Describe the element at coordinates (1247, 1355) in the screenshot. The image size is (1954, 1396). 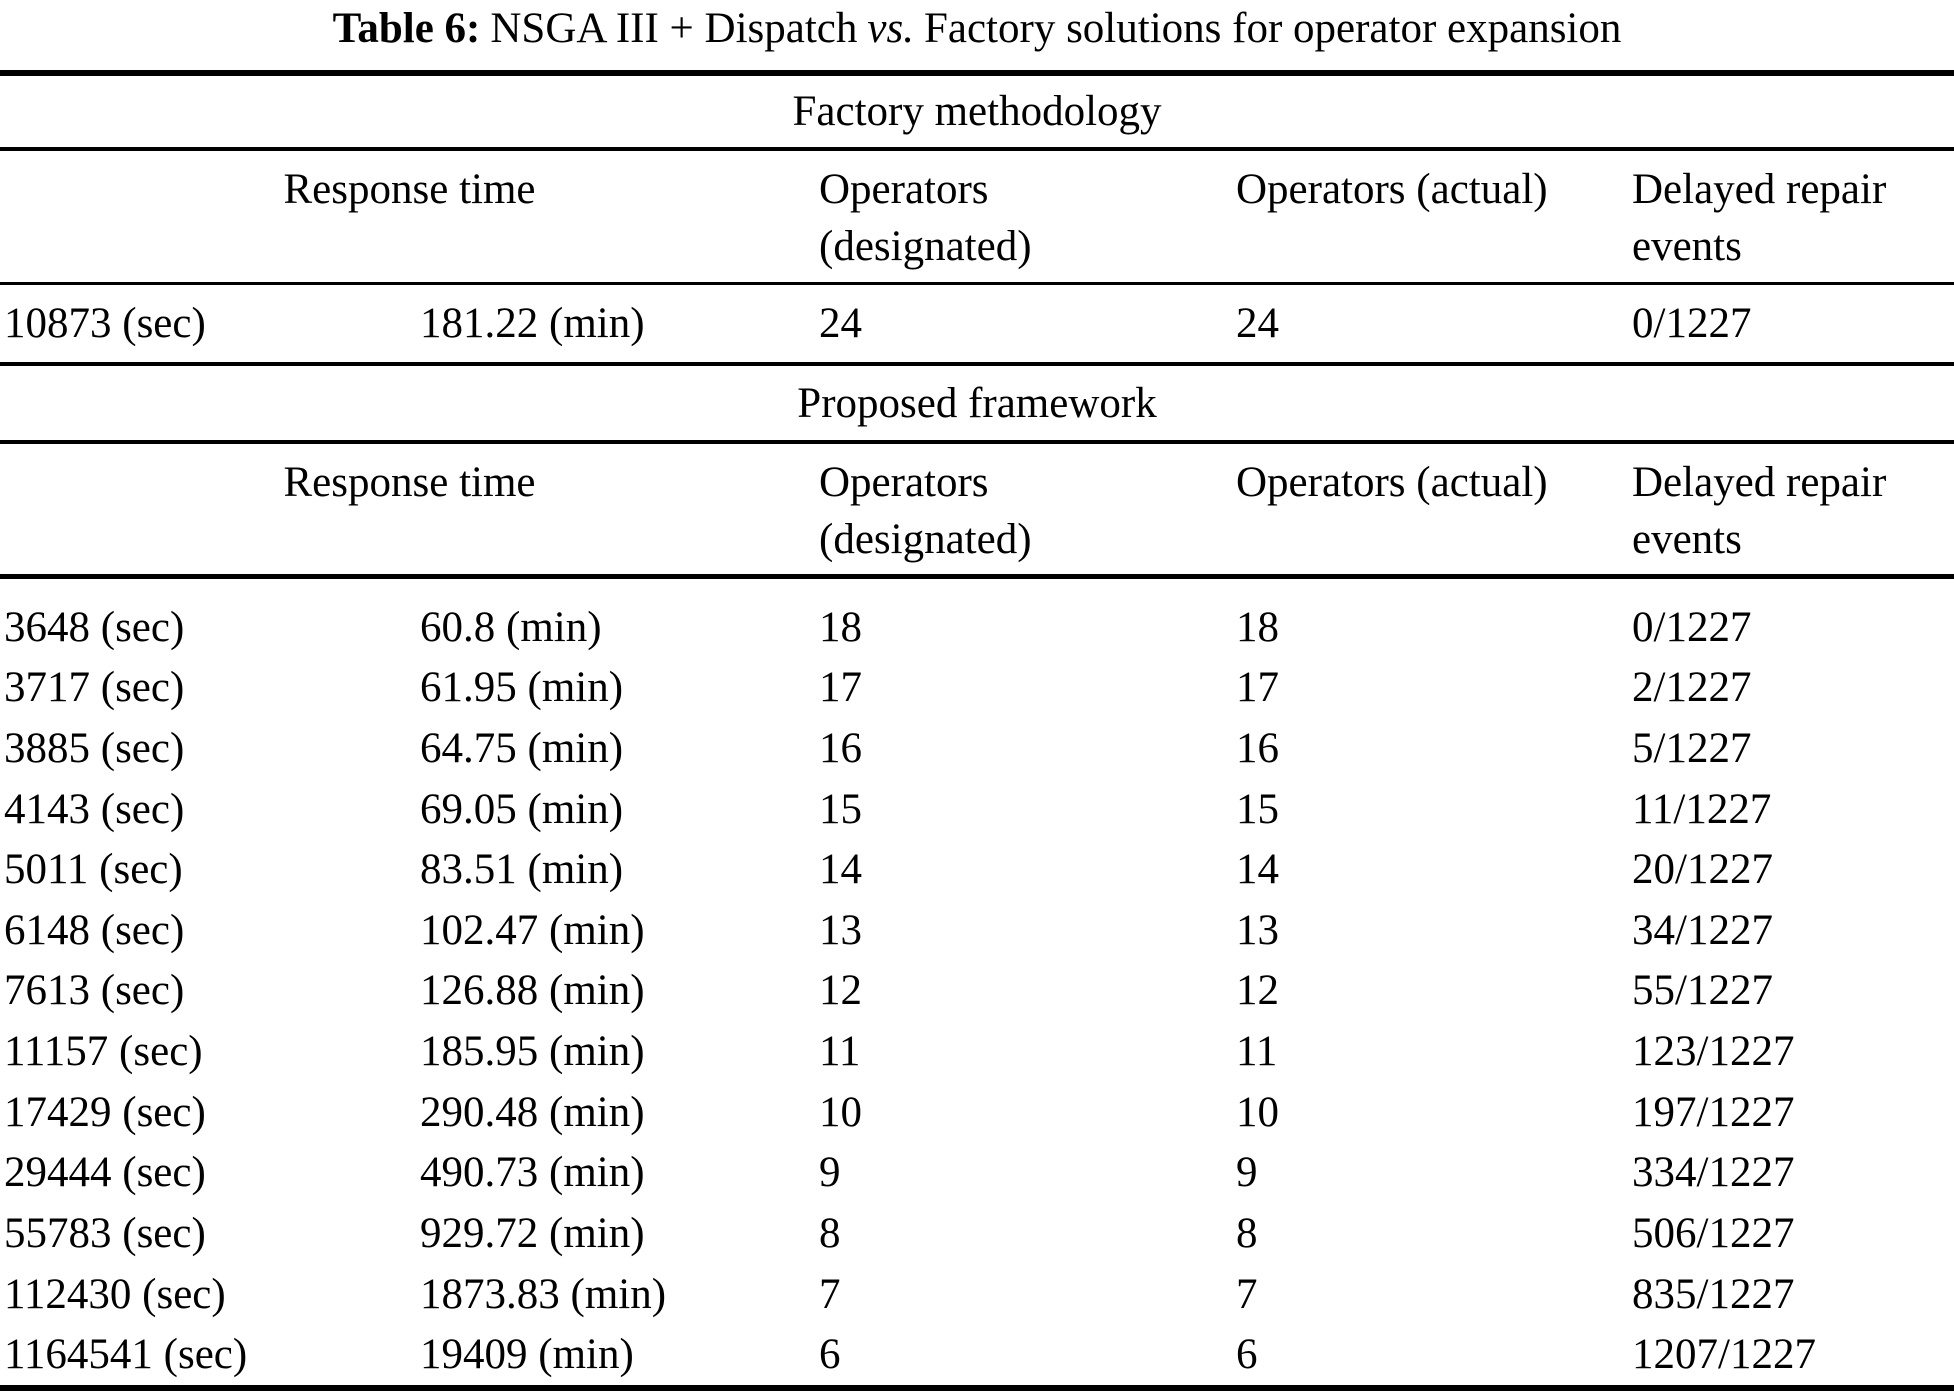
I see `cell-operators-actual: 6` at that location.